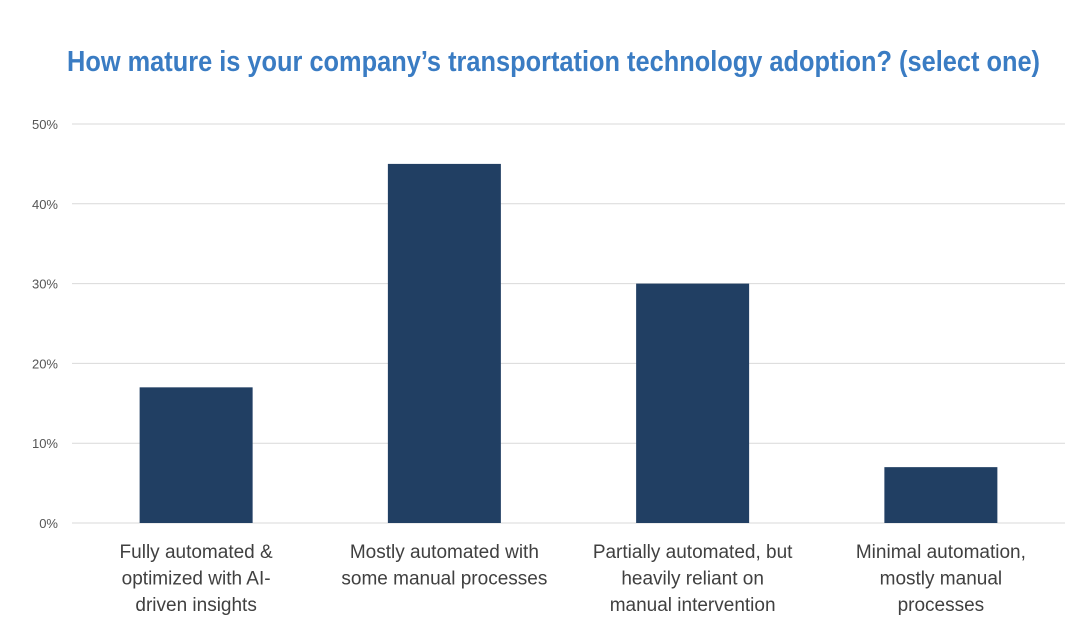  I want to click on x-category-label: manual intervention, so click(693, 605).